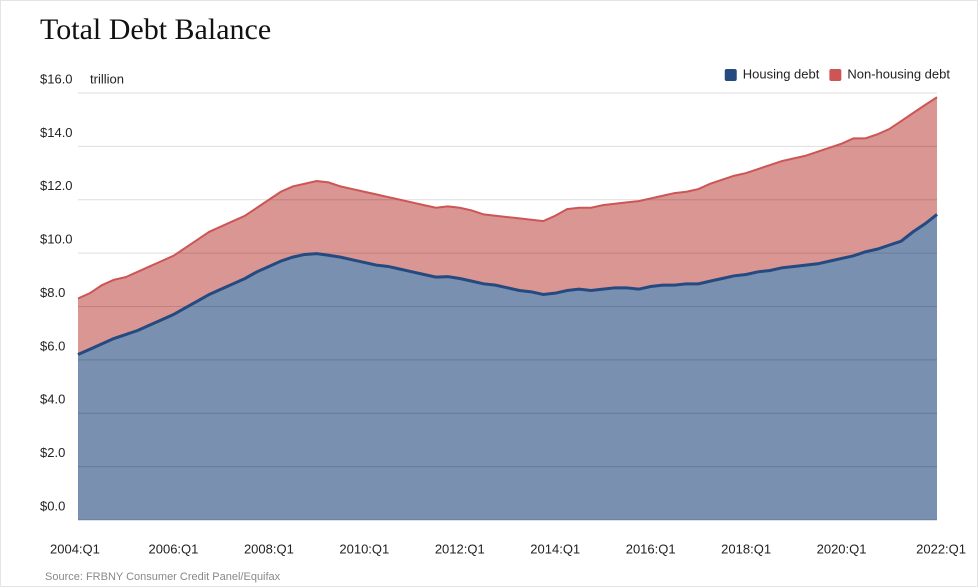  What do you see at coordinates (898, 73) in the screenshot?
I see `legend-label: Non-housing debt` at bounding box center [898, 73].